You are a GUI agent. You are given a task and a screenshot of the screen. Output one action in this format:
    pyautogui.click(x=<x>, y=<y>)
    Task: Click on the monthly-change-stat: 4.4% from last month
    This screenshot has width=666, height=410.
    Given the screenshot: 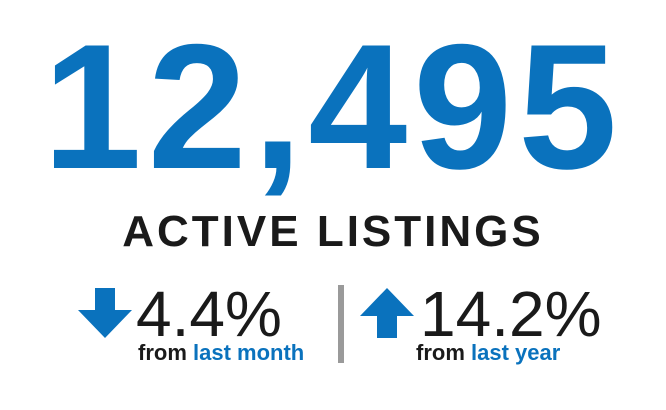 What is the action you would take?
    pyautogui.click(x=200, y=327)
    